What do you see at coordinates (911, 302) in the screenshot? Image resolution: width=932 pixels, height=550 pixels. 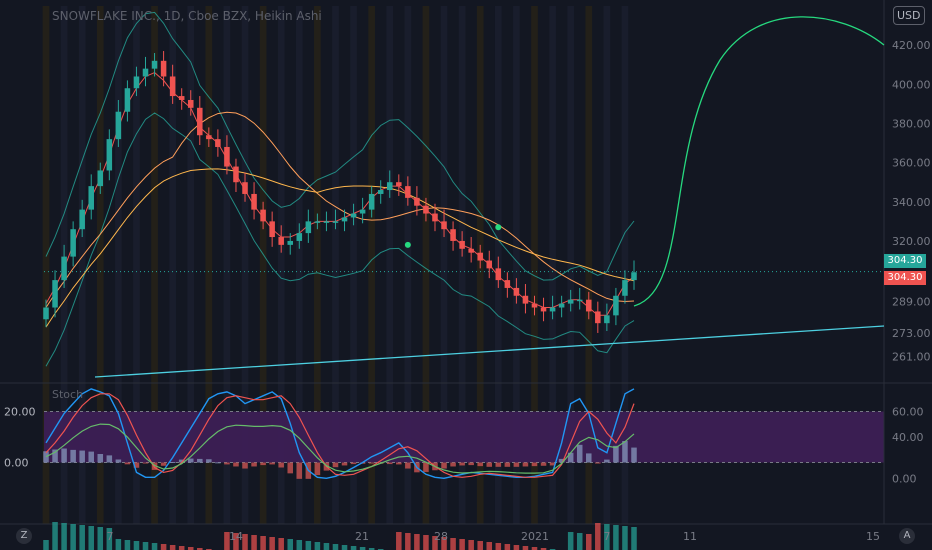 I see `price-tick-label: 289.00` at bounding box center [911, 302].